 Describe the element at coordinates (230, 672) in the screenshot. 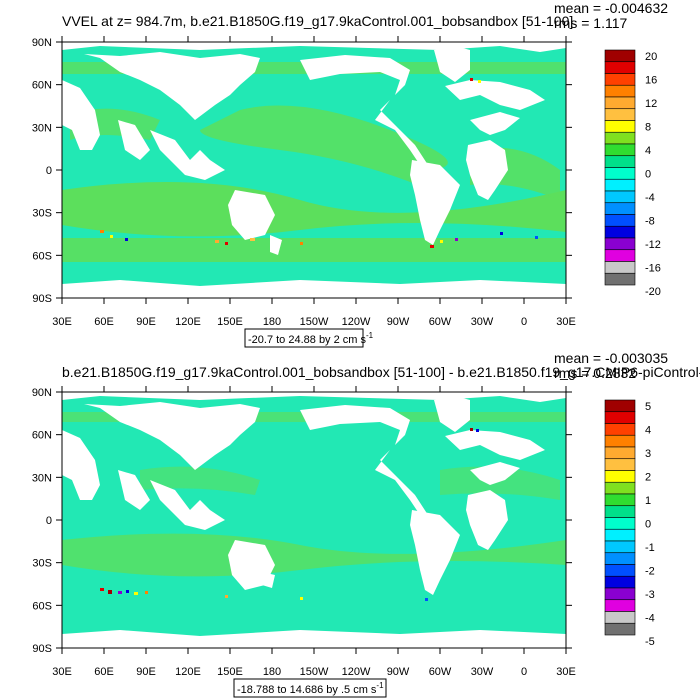

I see `panel-2-lon-label: 150E` at that location.